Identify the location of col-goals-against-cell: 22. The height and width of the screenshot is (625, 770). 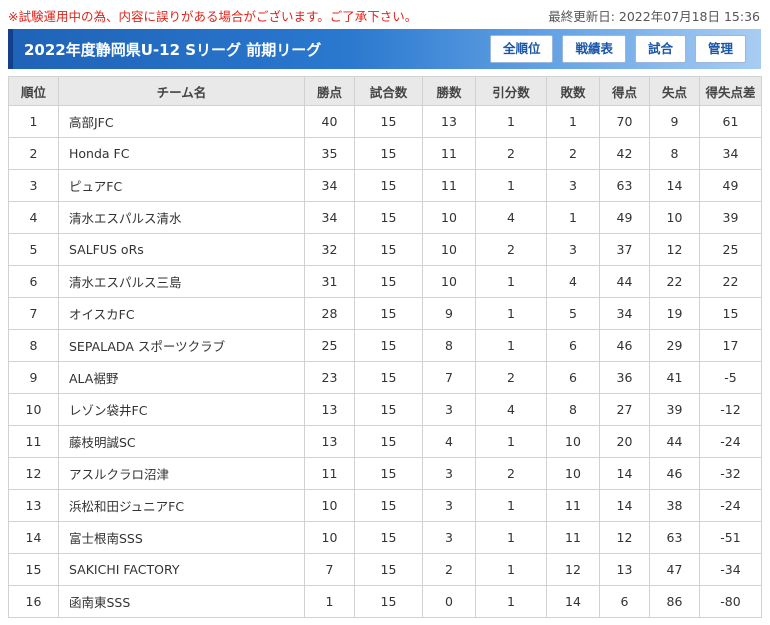
(674, 281).